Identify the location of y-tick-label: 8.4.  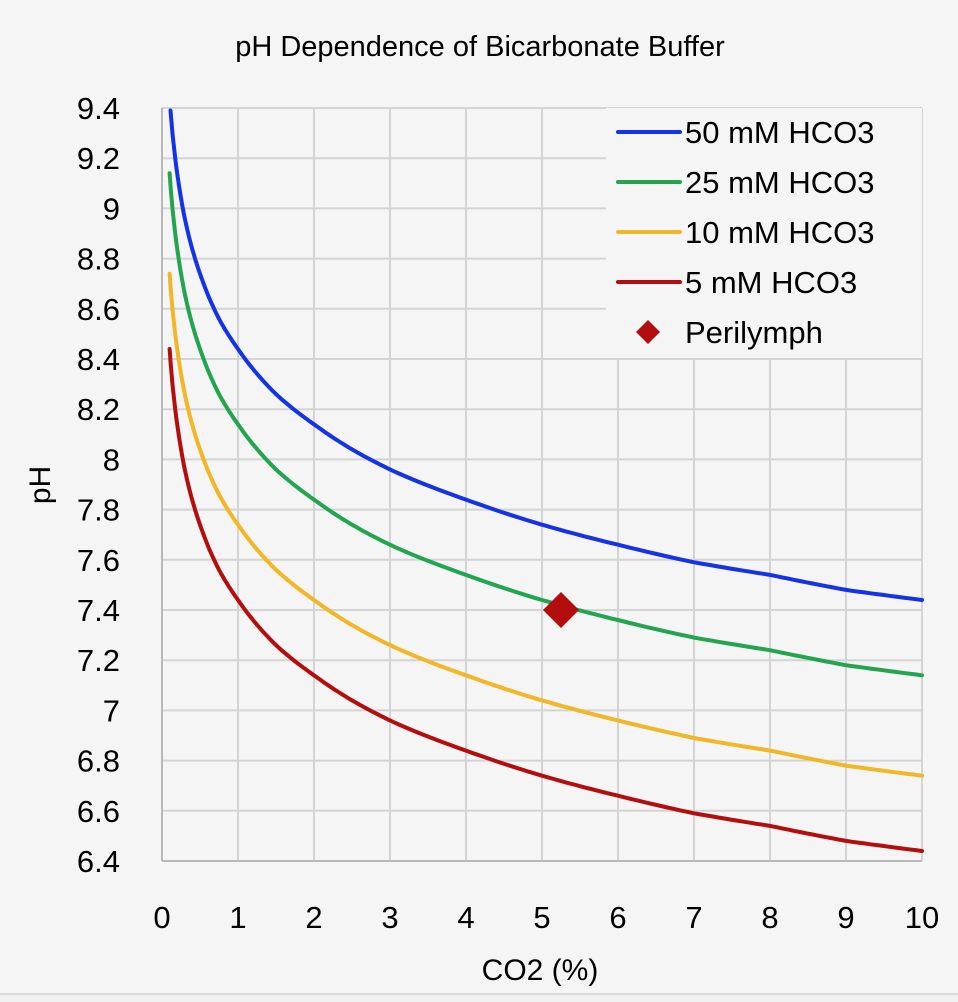
(98, 359).